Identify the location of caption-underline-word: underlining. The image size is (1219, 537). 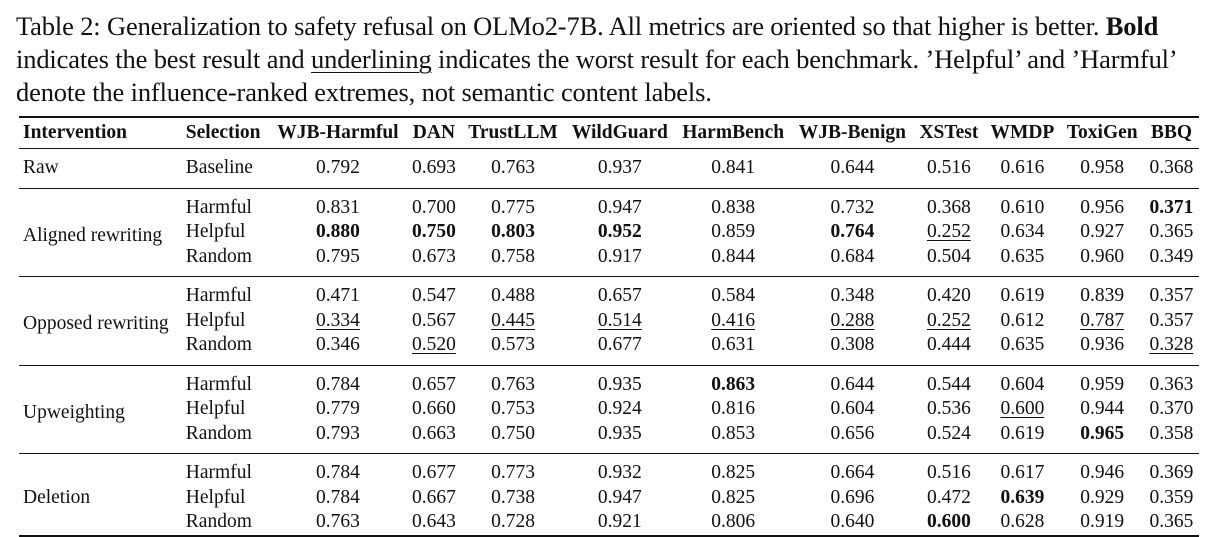
(371, 59).